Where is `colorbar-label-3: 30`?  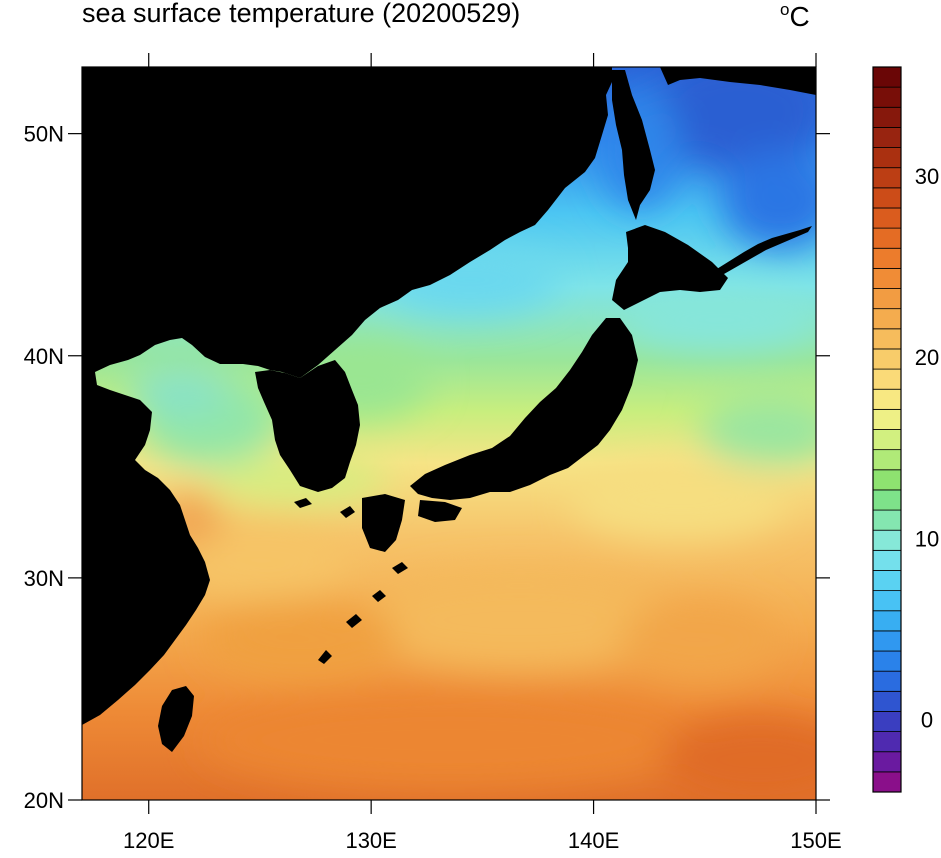
colorbar-label-3: 30 is located at coordinates (927, 176).